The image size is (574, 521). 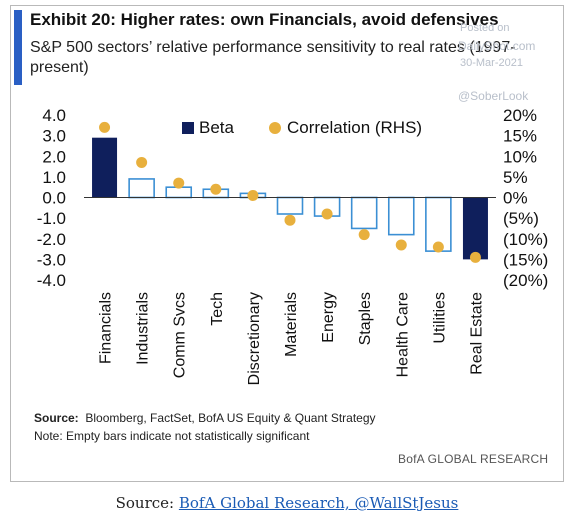 I want to click on category-label: Discretionary, so click(x=254, y=338).